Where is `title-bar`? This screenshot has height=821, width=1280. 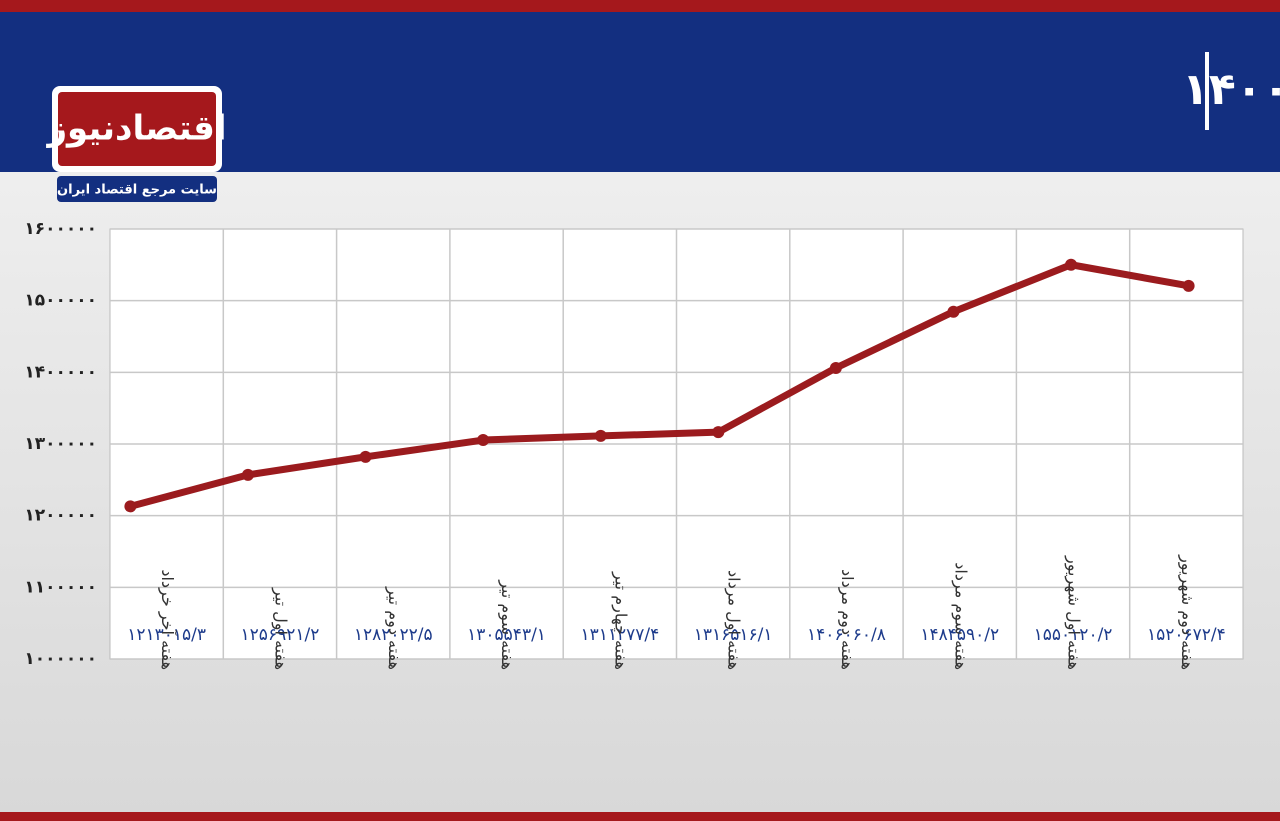
title-bar is located at coordinates (1207, 91).